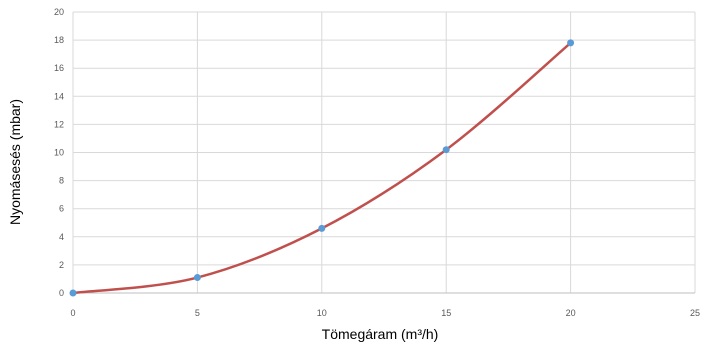  What do you see at coordinates (72, 313) in the screenshot?
I see `x-tick-label: 0` at bounding box center [72, 313].